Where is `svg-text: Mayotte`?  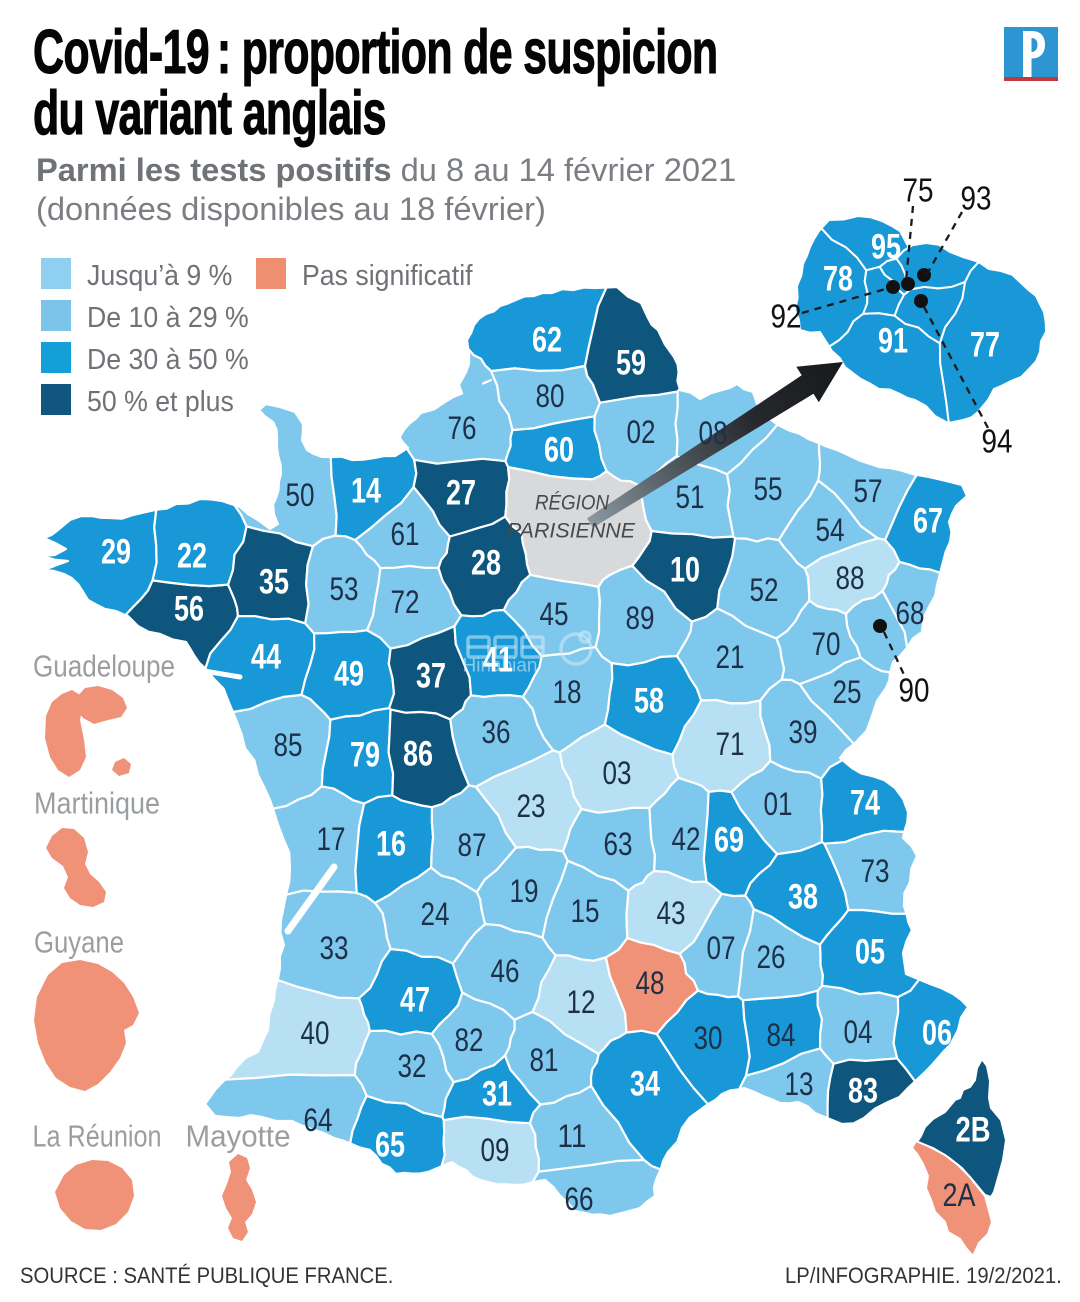
svg-text: Mayotte is located at coordinates (238, 1136).